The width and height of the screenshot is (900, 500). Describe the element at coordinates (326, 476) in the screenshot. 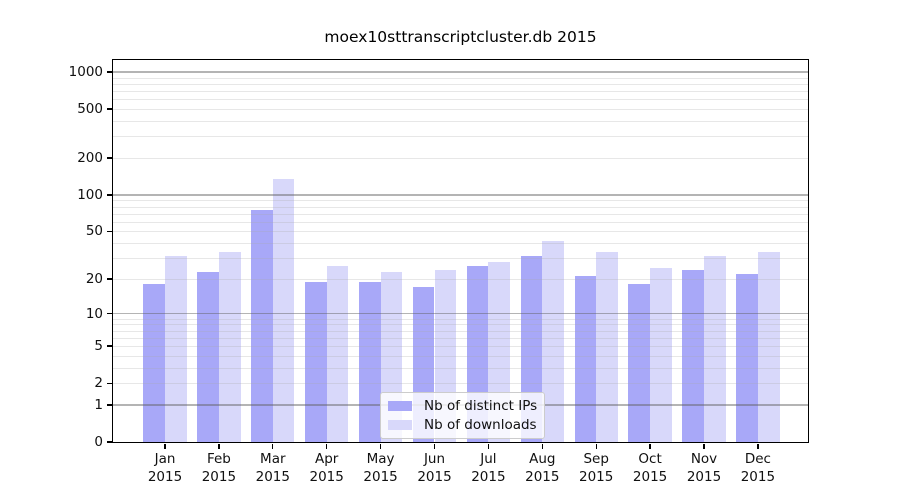

I see `x-tick-year-apr: 2015` at that location.